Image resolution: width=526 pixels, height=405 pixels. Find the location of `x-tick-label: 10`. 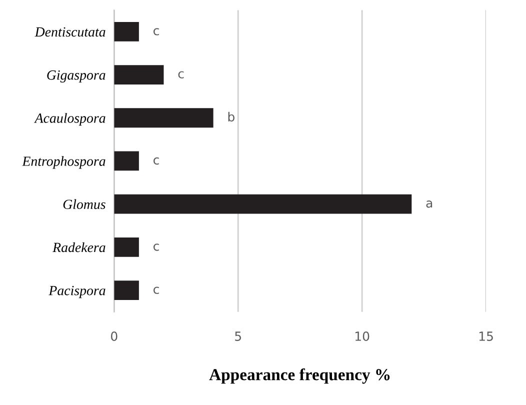

x-tick-label: 10 is located at coordinates (362, 336).